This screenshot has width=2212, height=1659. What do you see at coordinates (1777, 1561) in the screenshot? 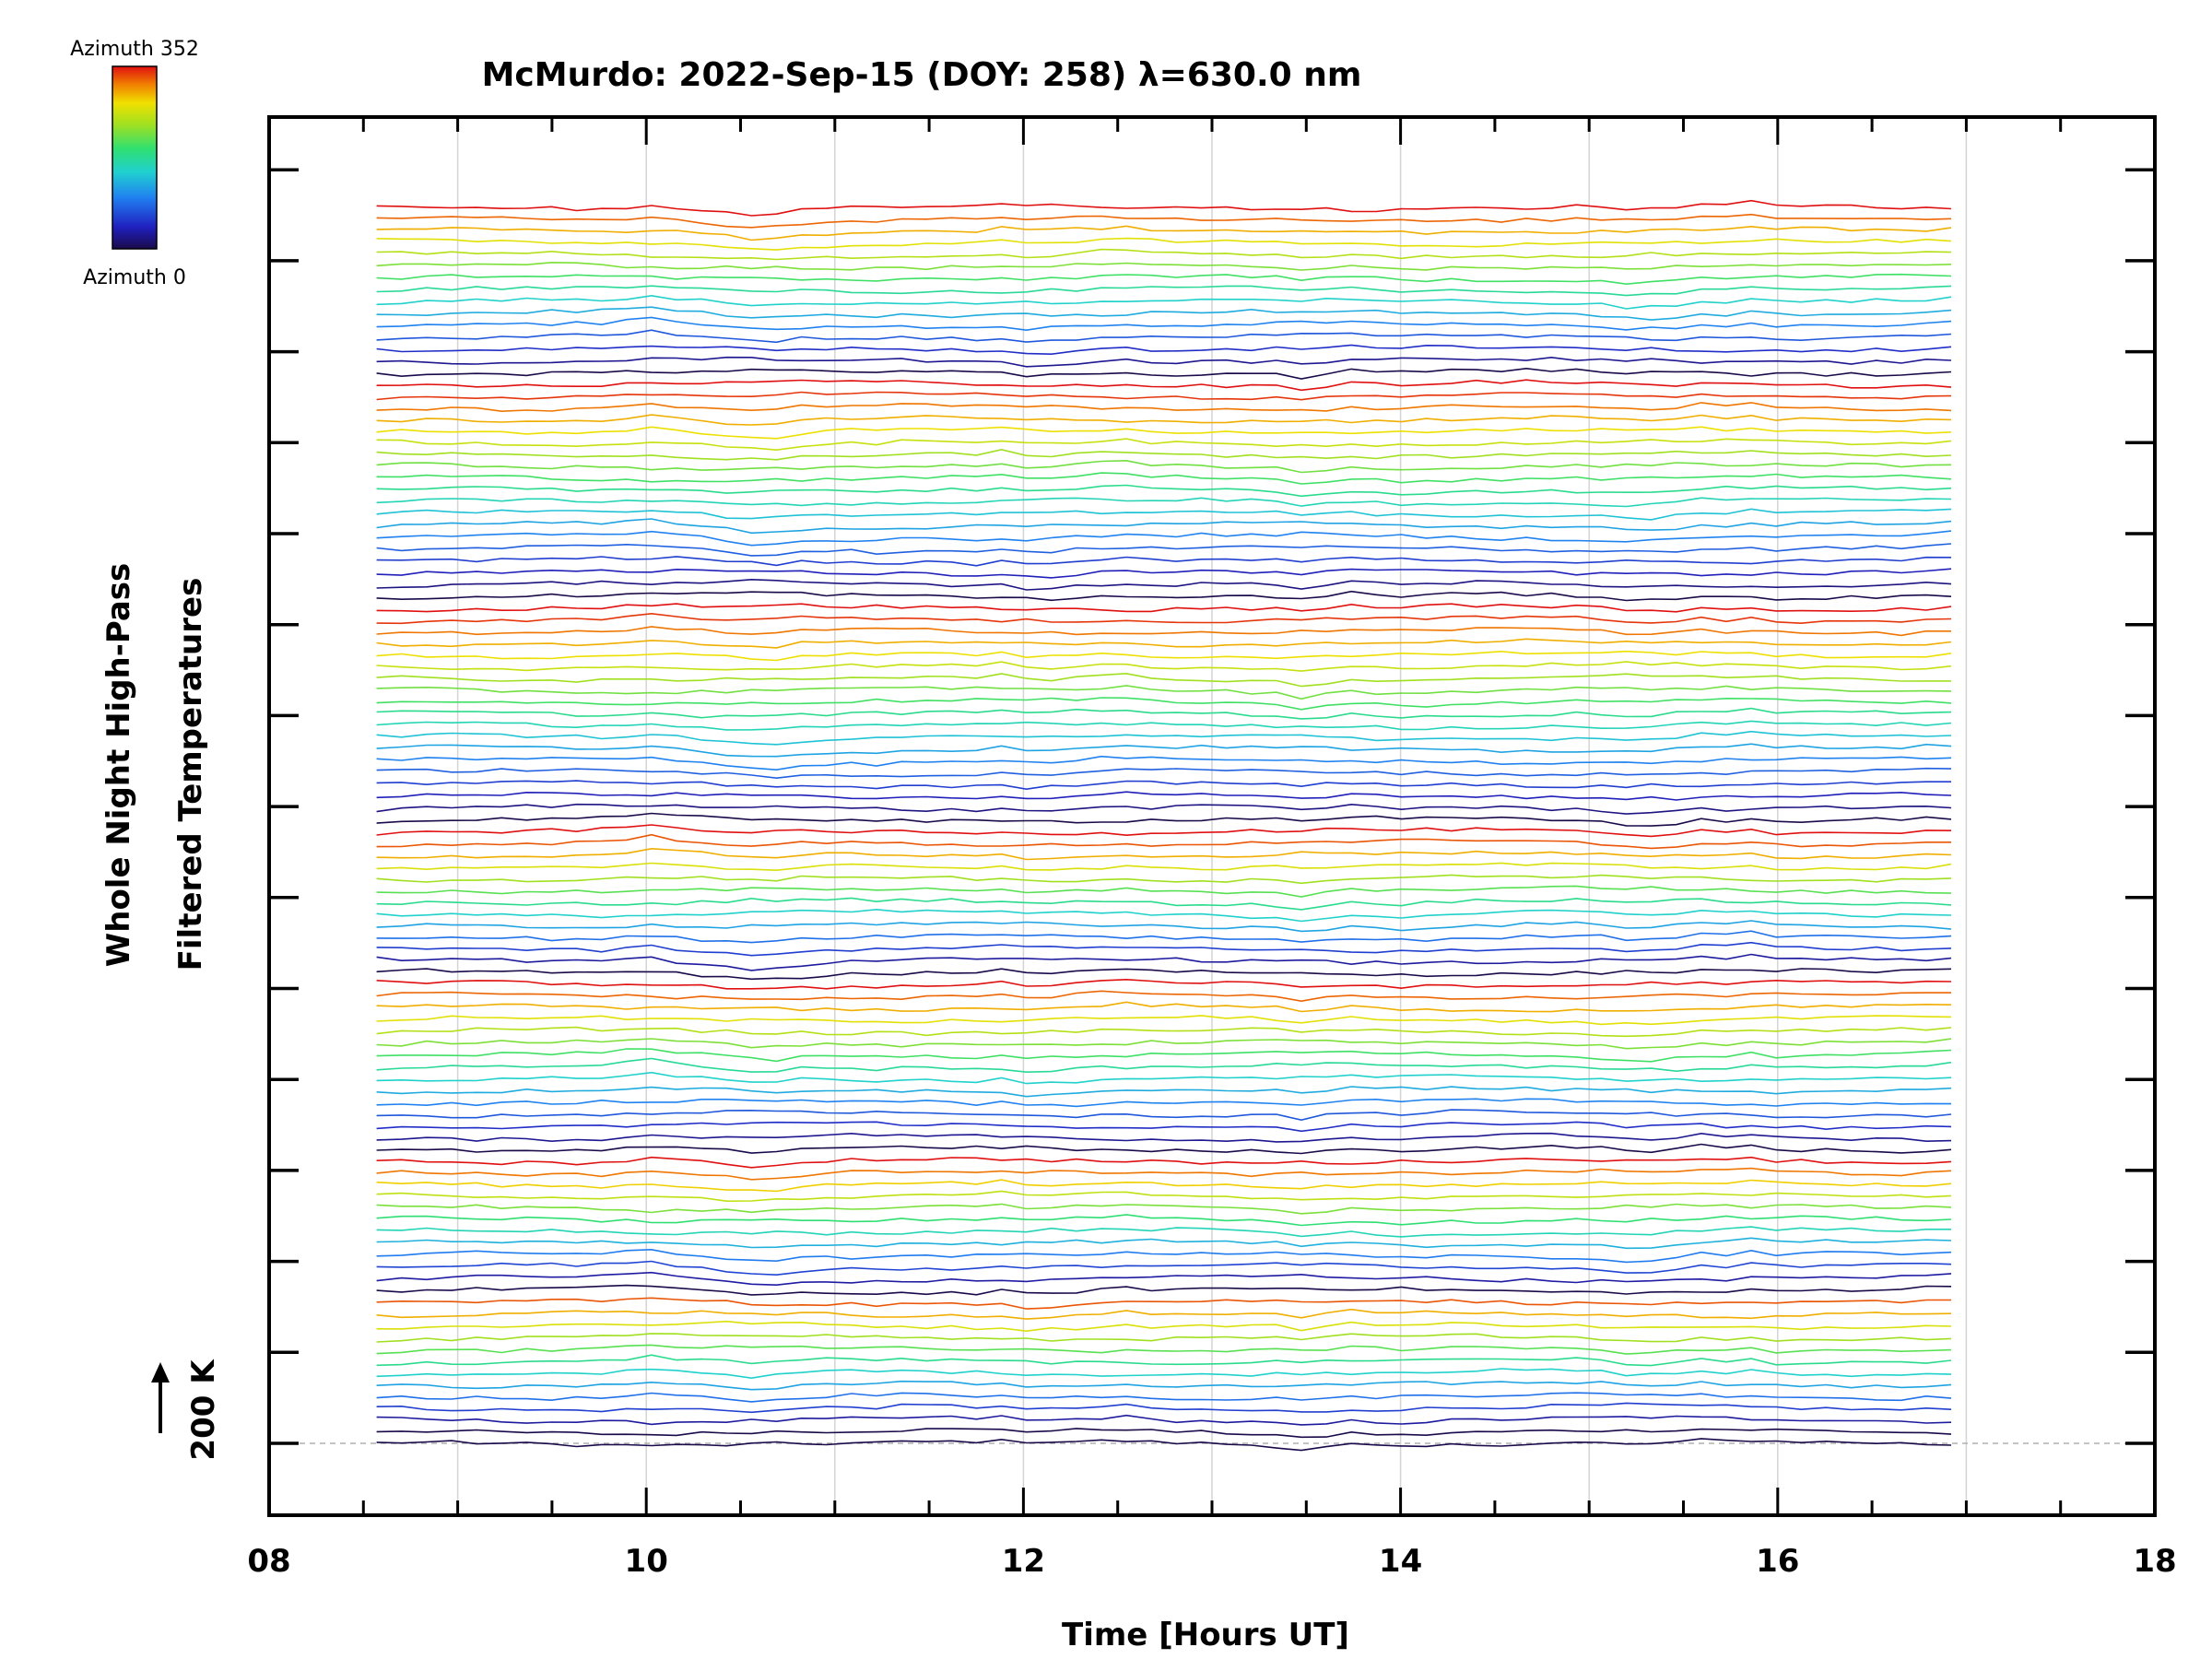
I see `x-tick-label: 16` at bounding box center [1777, 1561].